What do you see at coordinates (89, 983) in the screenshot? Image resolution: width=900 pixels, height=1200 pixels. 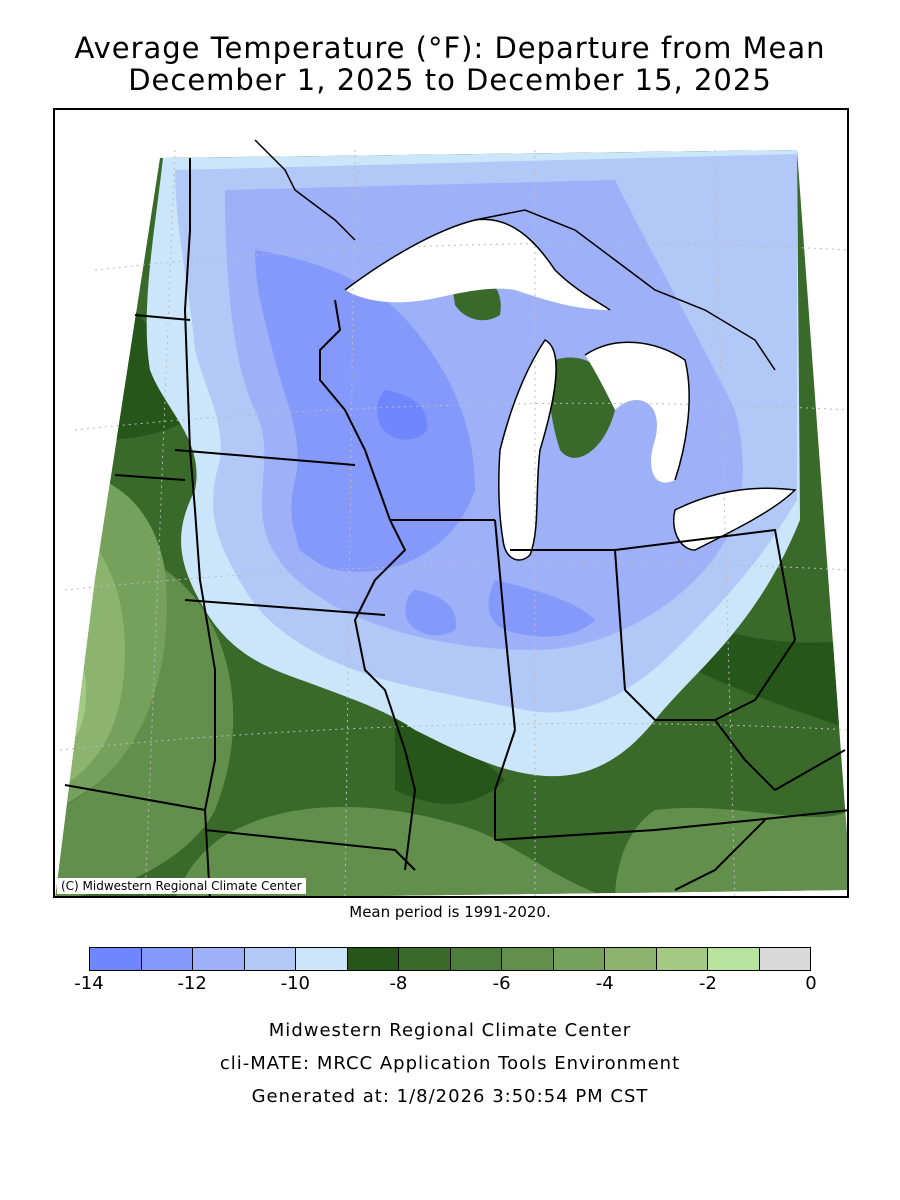 I see `legend-tick-label: -14` at bounding box center [89, 983].